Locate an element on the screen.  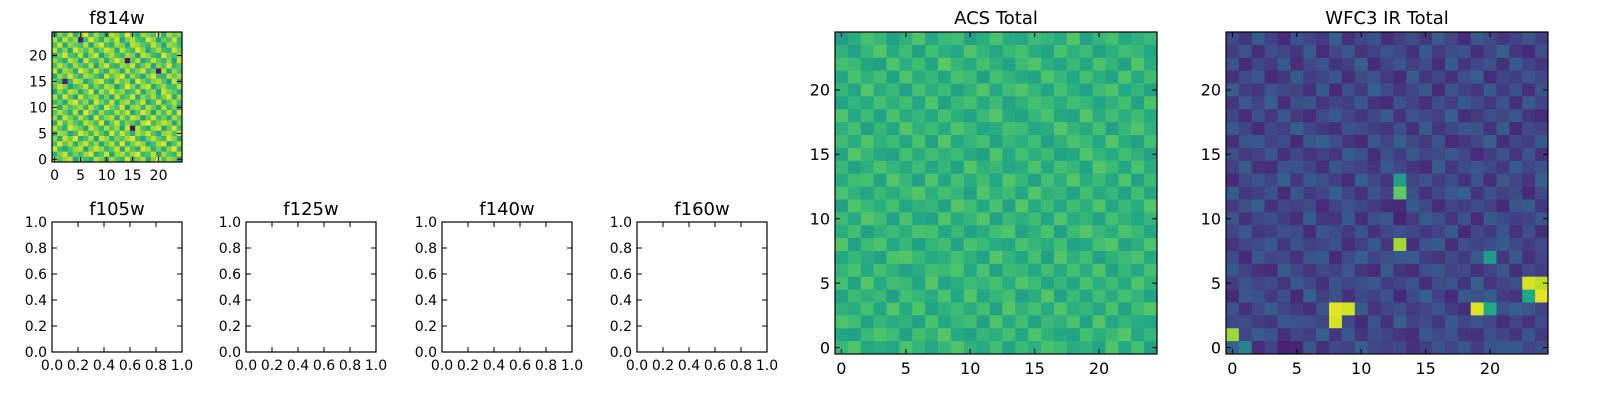
x-tick-label: 10 is located at coordinates (970, 368).